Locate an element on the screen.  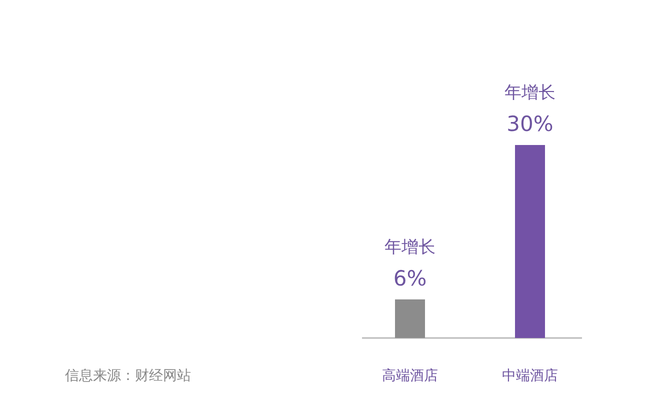
data-label: 年增长 6% is located at coordinates (410, 263).